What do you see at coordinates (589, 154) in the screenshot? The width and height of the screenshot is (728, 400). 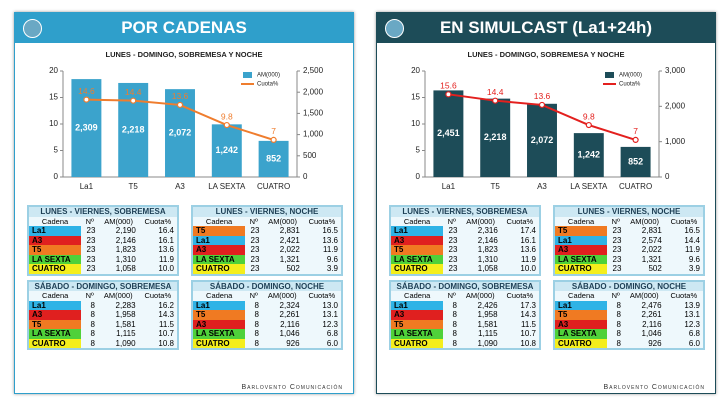 I see `bar-value-label: 1,242` at bounding box center [589, 154].